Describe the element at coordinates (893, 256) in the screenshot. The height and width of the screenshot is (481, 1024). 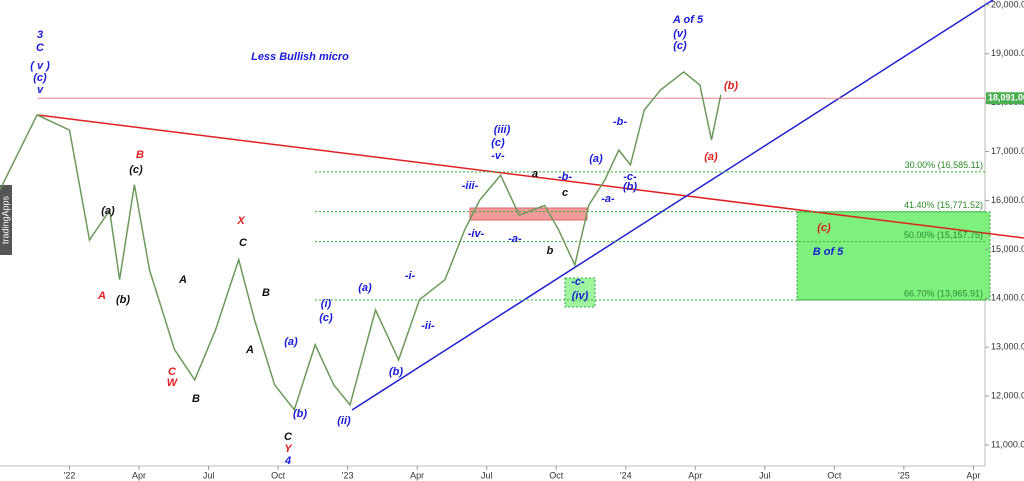
I see `target-zone` at that location.